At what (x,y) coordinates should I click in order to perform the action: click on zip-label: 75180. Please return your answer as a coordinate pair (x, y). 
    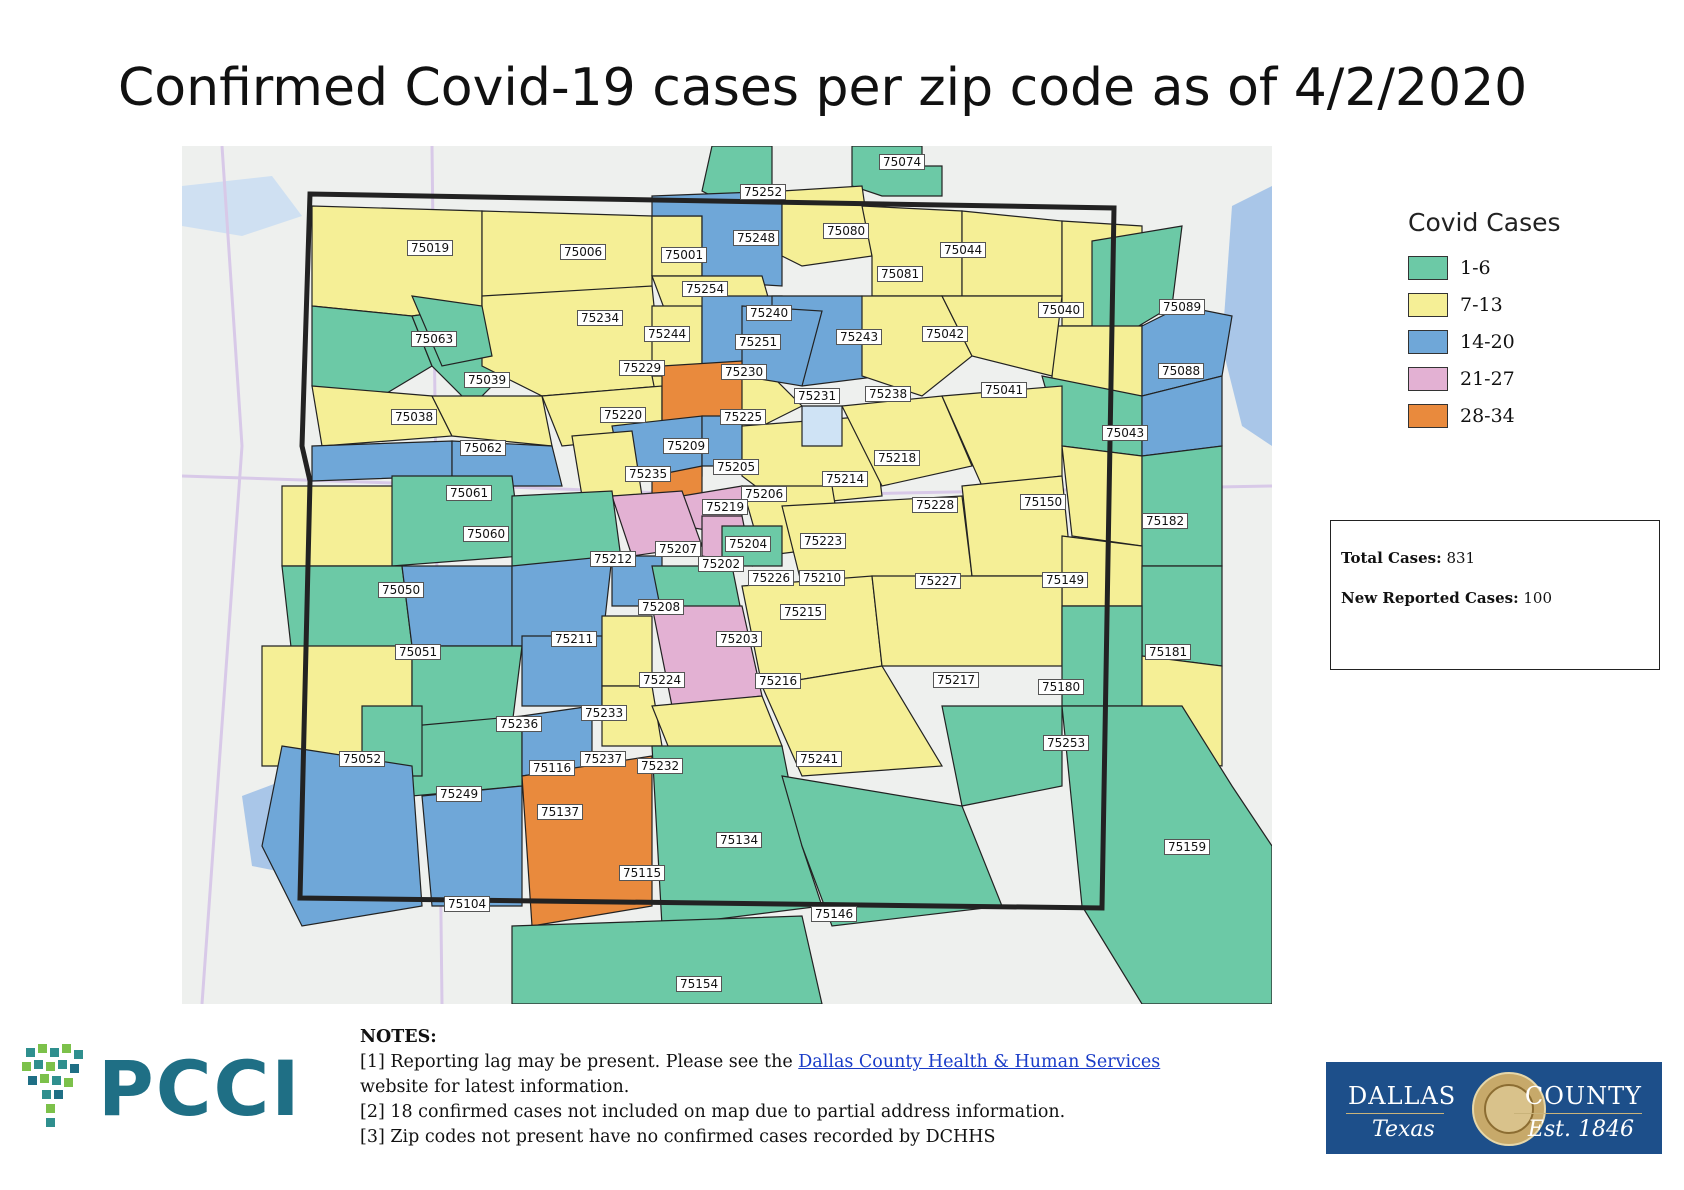
    Looking at the image, I should click on (1061, 687).